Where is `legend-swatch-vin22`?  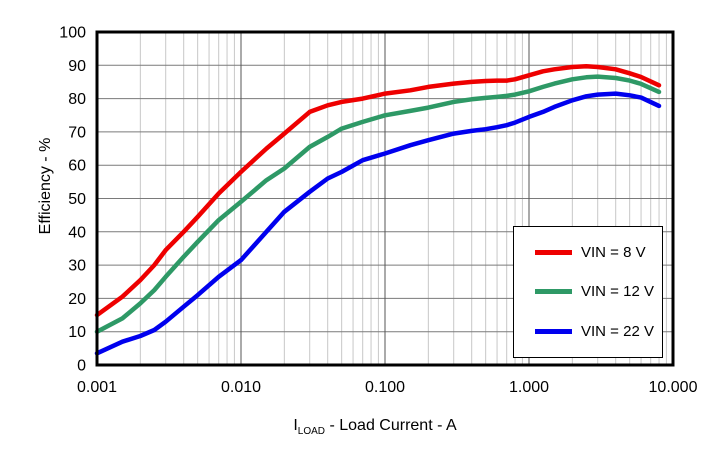 legend-swatch-vin22 is located at coordinates (553, 331).